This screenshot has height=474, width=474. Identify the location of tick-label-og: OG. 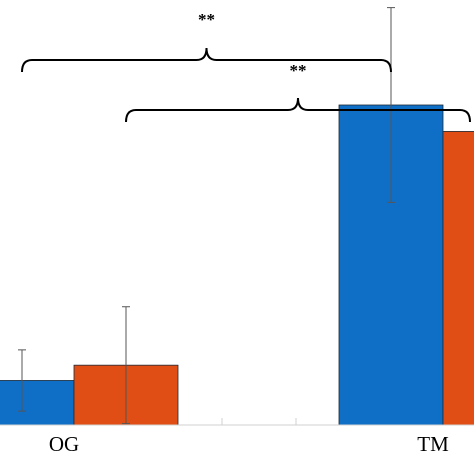
(64, 444).